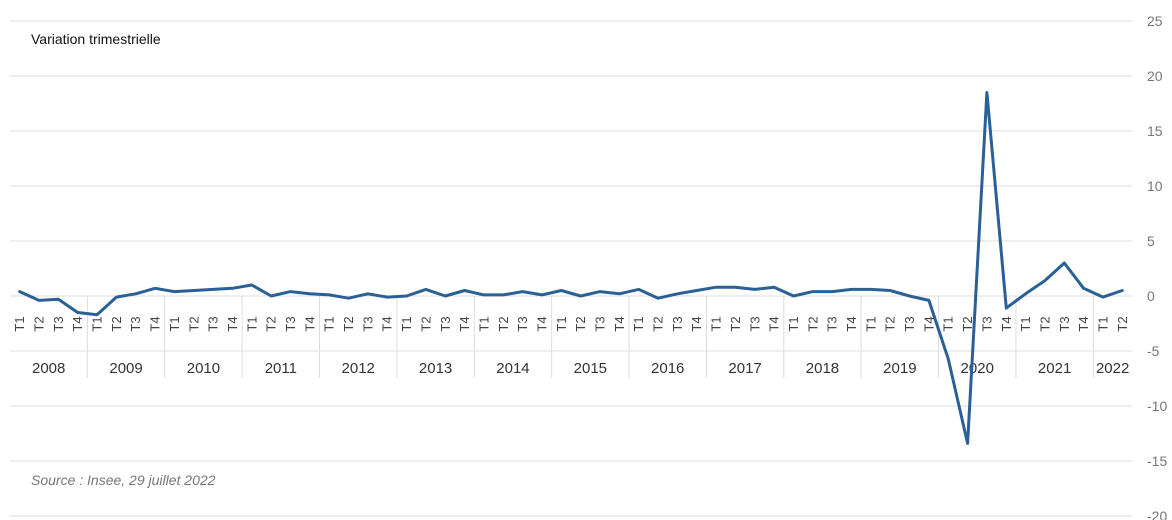 This screenshot has height=520, width=1172. Describe the element at coordinates (1054, 368) in the screenshot. I see `year-label: 2021` at that location.